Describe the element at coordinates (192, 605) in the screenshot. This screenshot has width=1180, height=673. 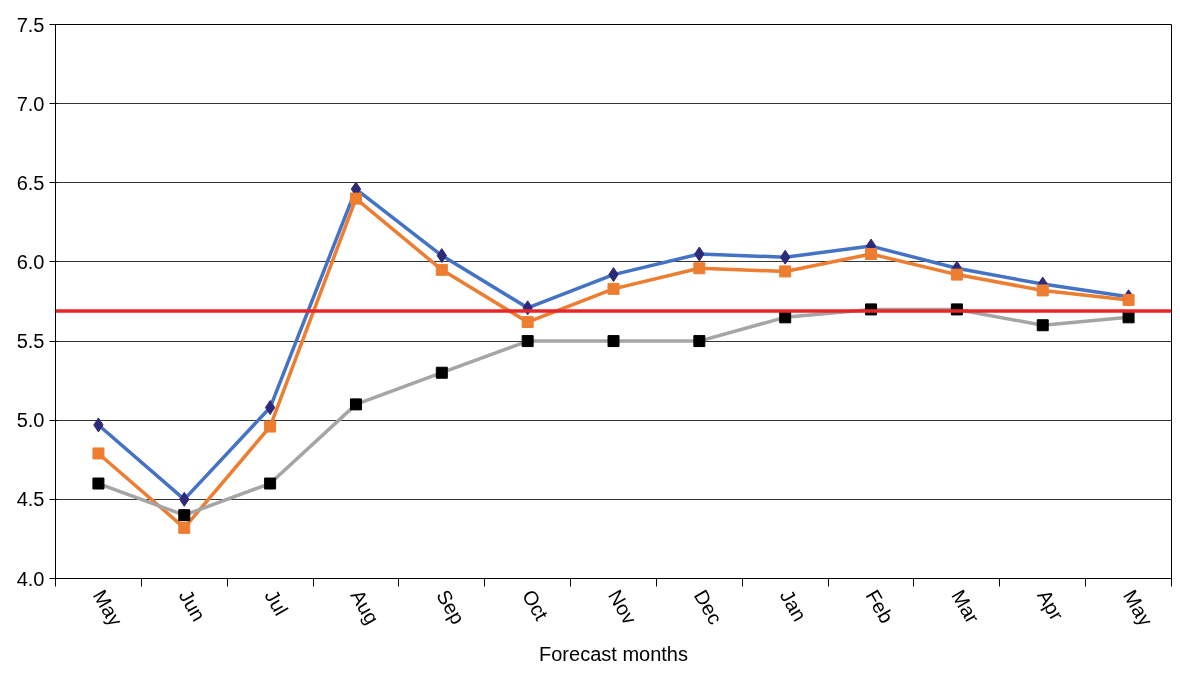
I see `x-tick-label: Jun` at that location.